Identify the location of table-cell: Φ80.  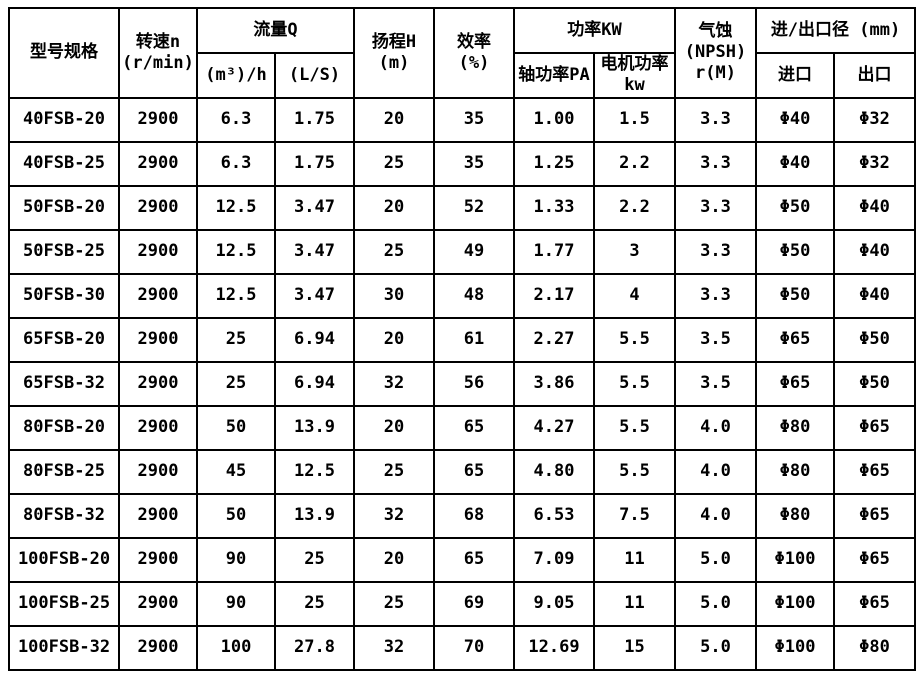
(795, 471).